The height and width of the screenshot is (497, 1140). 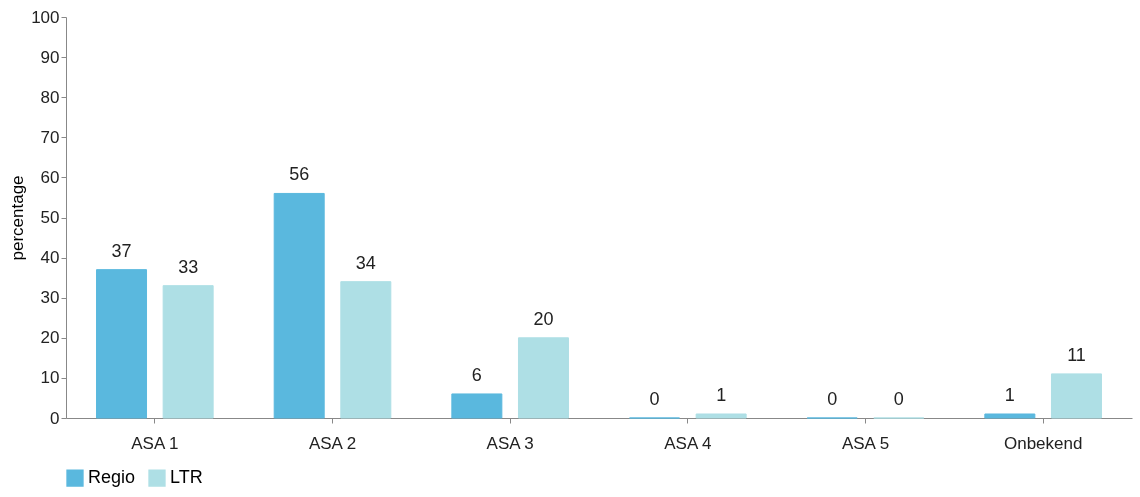 What do you see at coordinates (1043, 443) in the screenshot?
I see `x-tick-label: Onbekend` at bounding box center [1043, 443].